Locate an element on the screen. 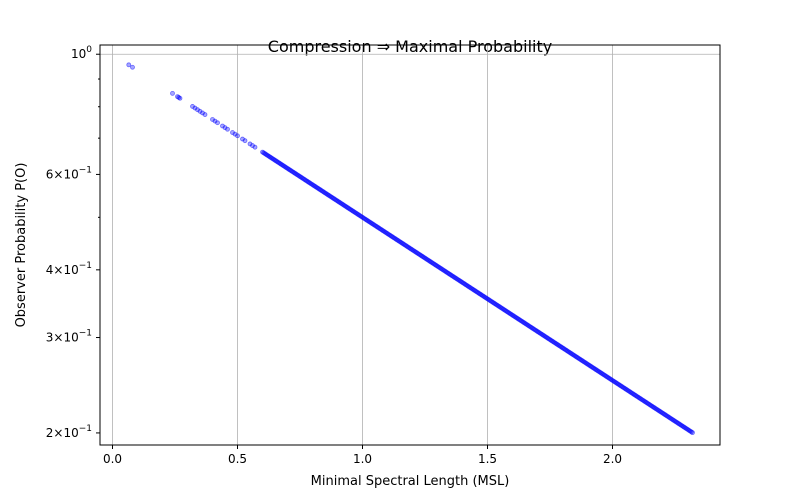 Image resolution: width=800 pixels, height=504 pixels. x-tick-label: 1.5 is located at coordinates (487, 459).